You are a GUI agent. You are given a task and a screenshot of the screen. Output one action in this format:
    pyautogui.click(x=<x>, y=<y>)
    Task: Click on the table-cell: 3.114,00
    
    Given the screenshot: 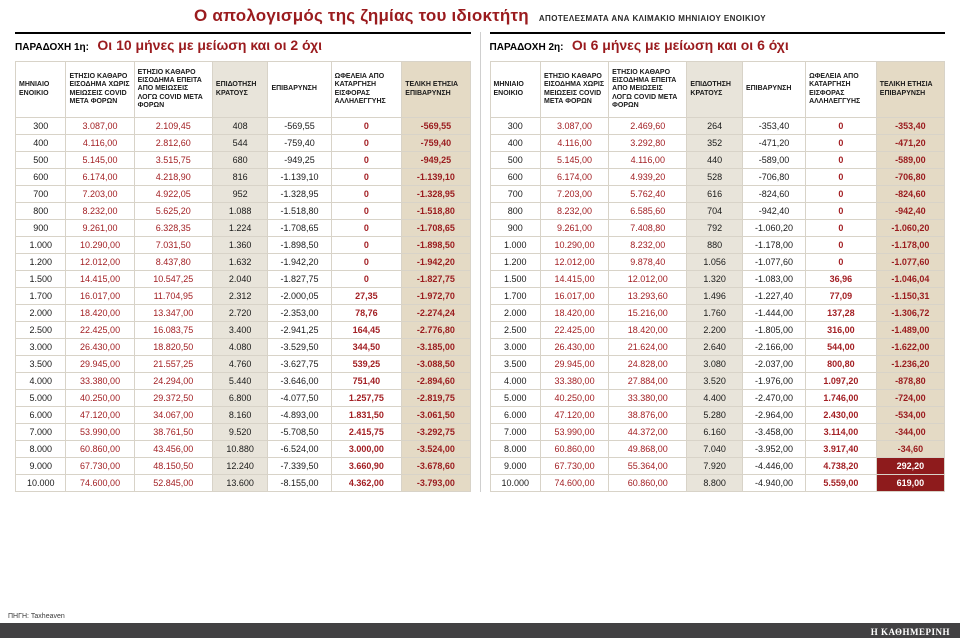 What is the action you would take?
    pyautogui.click(x=841, y=432)
    